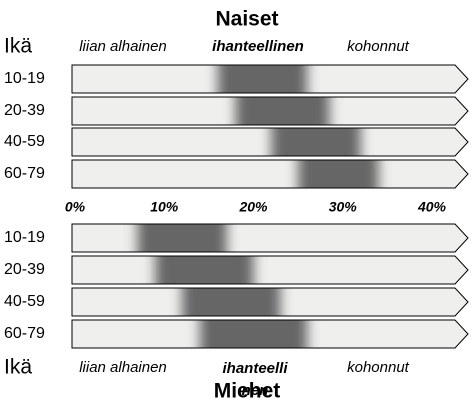 This screenshot has width=475, height=405. Describe the element at coordinates (164, 207) in the screenshot. I see `x-tick-label: 10%` at that location.